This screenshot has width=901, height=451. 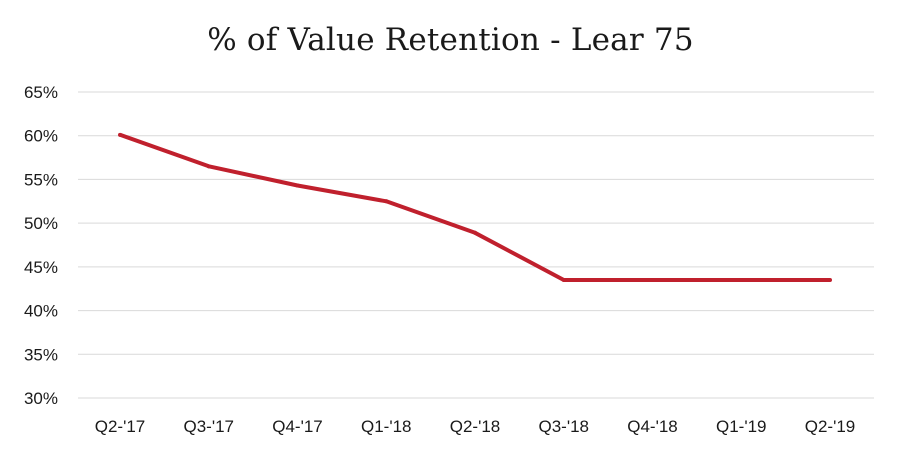 What do you see at coordinates (41, 136) in the screenshot?
I see `y-tick-label: 60%` at bounding box center [41, 136].